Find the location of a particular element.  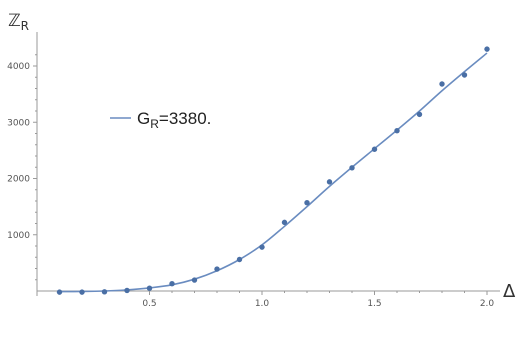

x-axis-title: Δ is located at coordinates (509, 291).